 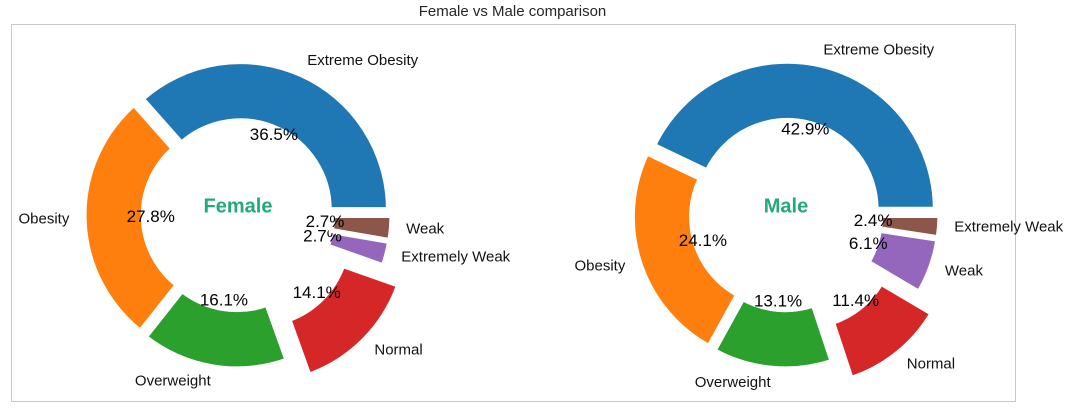 What do you see at coordinates (238, 206) in the screenshot?
I see `center-label-female: Female` at bounding box center [238, 206].